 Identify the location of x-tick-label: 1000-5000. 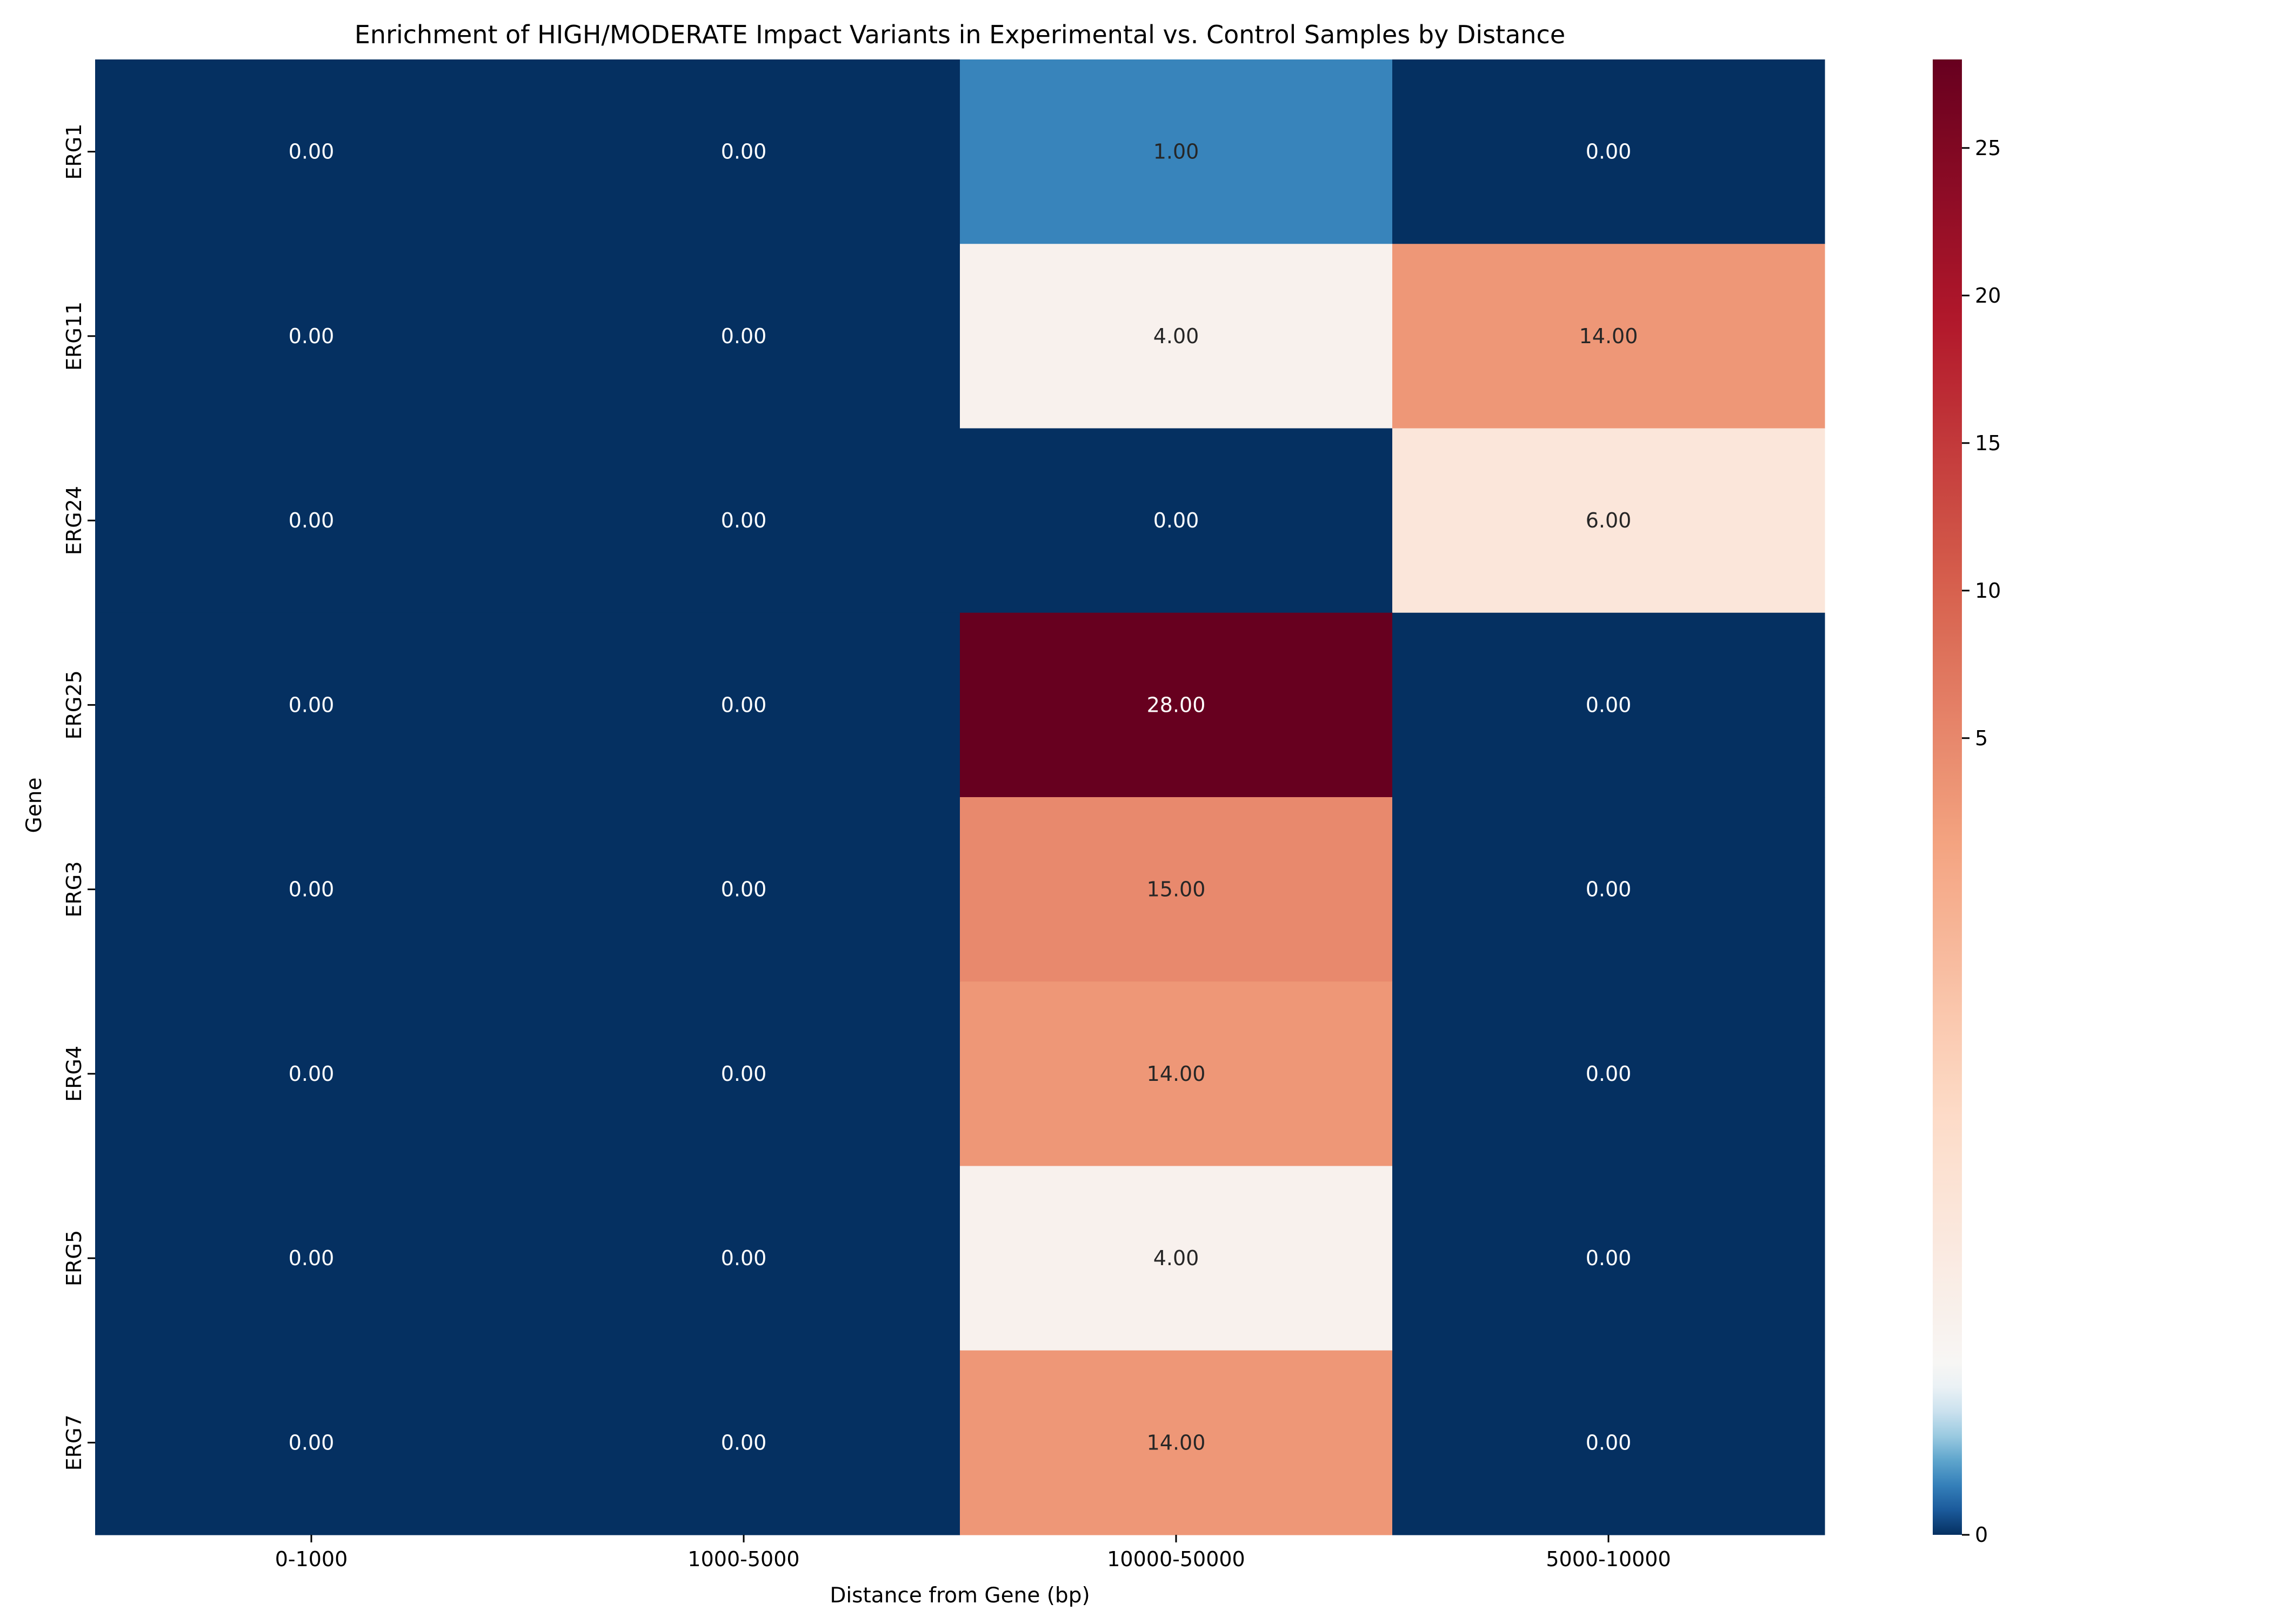
(743, 1559).